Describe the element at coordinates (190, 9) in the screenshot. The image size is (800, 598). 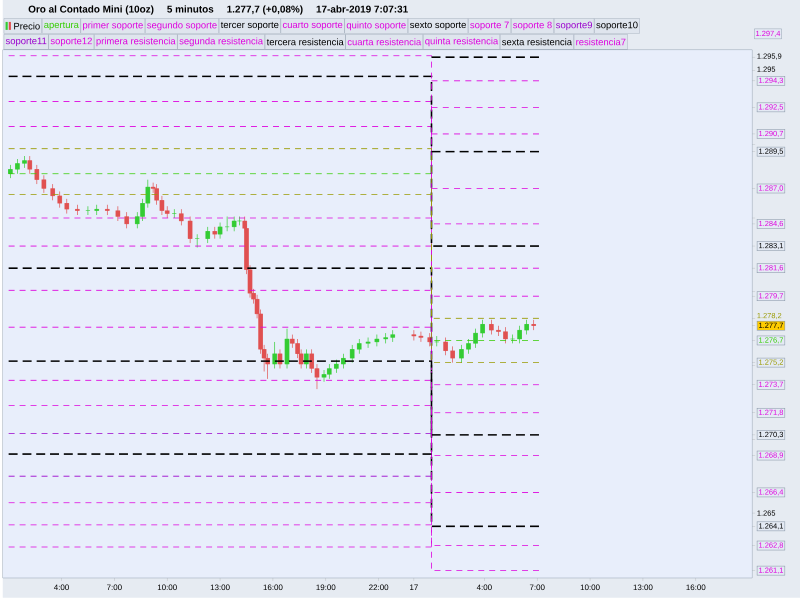
I see `chart-subtitle: 5 minutos` at that location.